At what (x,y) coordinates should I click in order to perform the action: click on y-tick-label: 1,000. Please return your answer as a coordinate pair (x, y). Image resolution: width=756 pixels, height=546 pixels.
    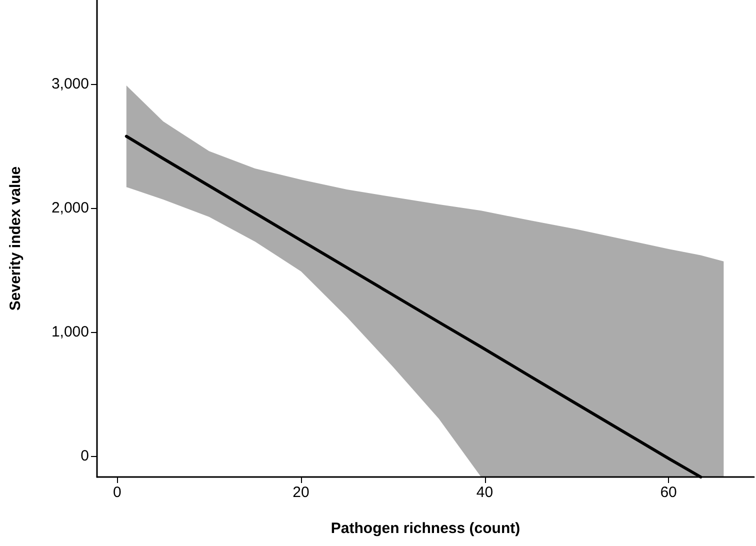
    Looking at the image, I should click on (70, 332).